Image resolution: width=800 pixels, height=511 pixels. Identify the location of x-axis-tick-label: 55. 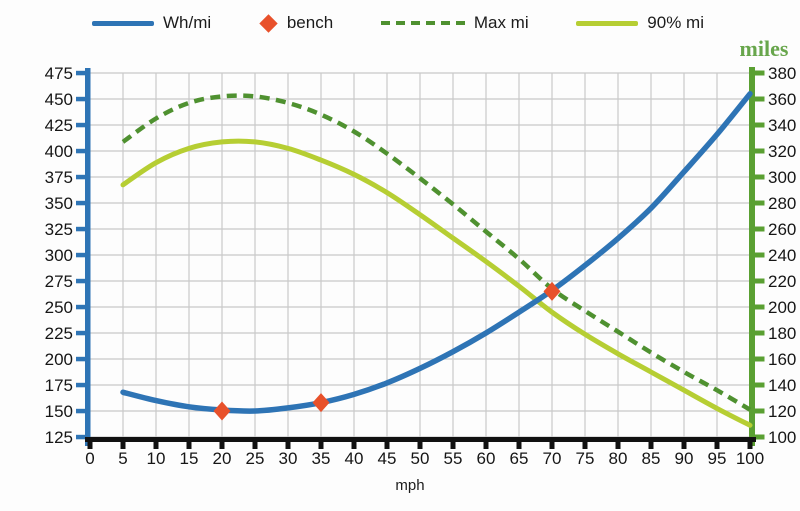
(453, 458).